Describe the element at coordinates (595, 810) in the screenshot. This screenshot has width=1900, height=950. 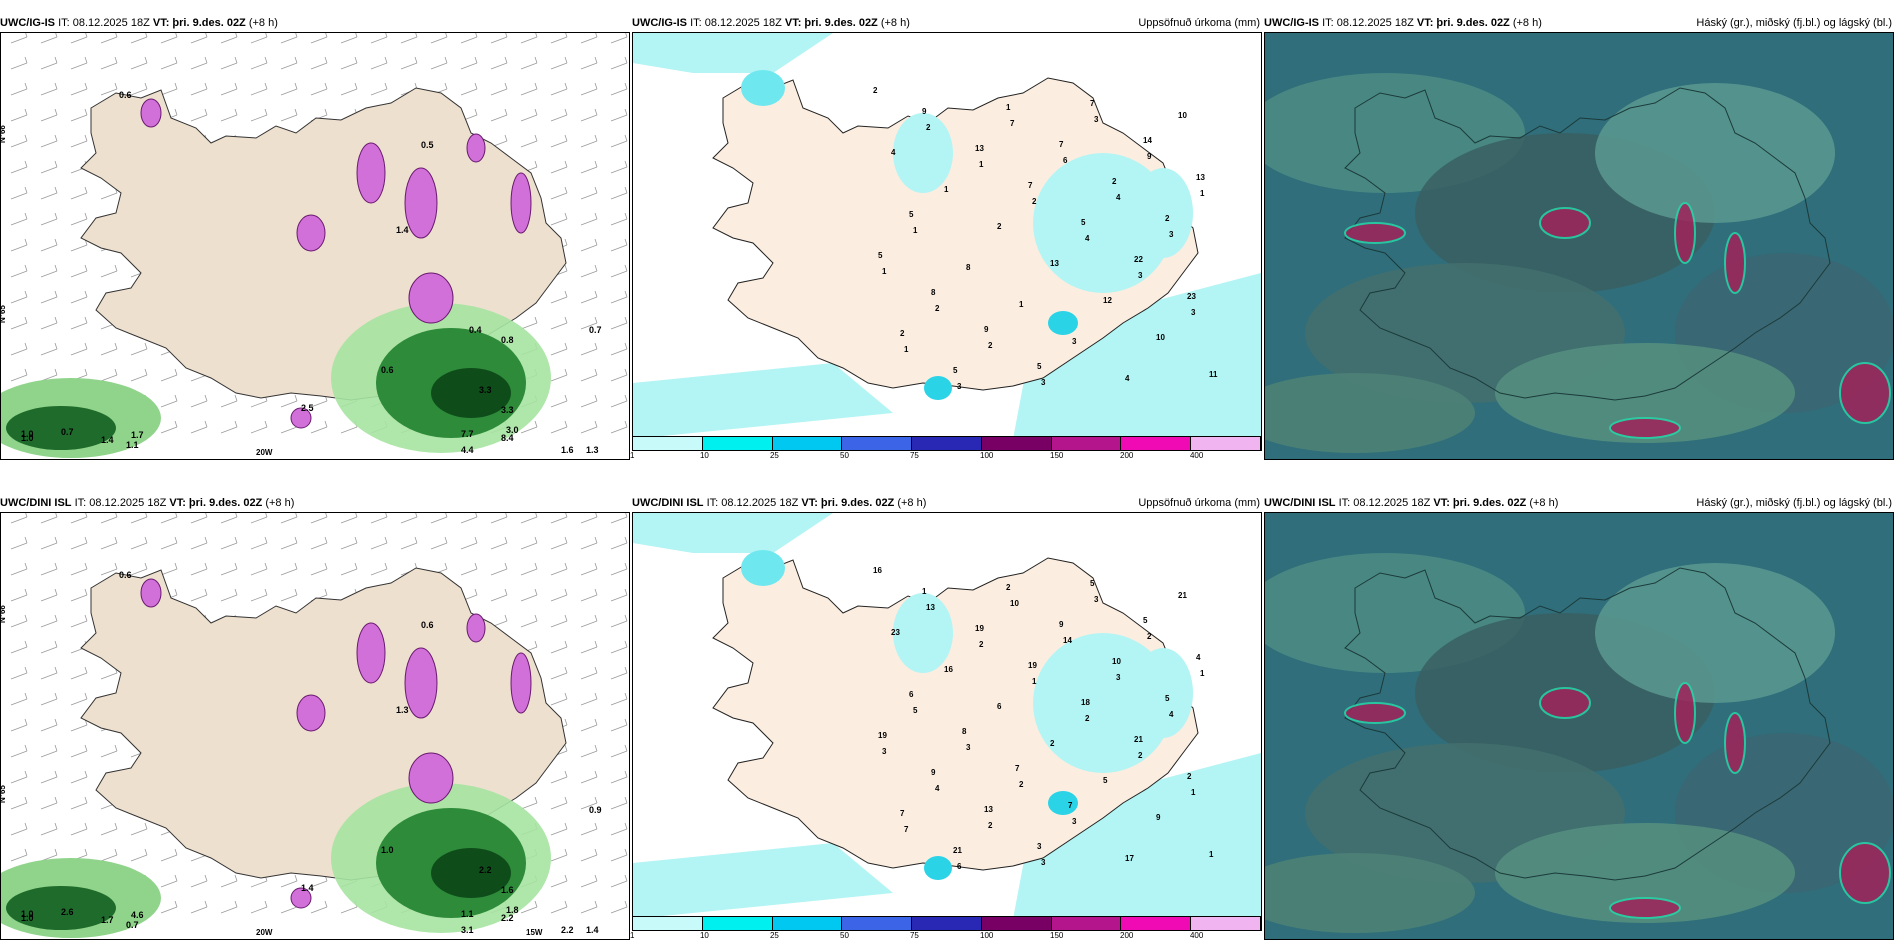
I see `precip-value: 0.9` at that location.